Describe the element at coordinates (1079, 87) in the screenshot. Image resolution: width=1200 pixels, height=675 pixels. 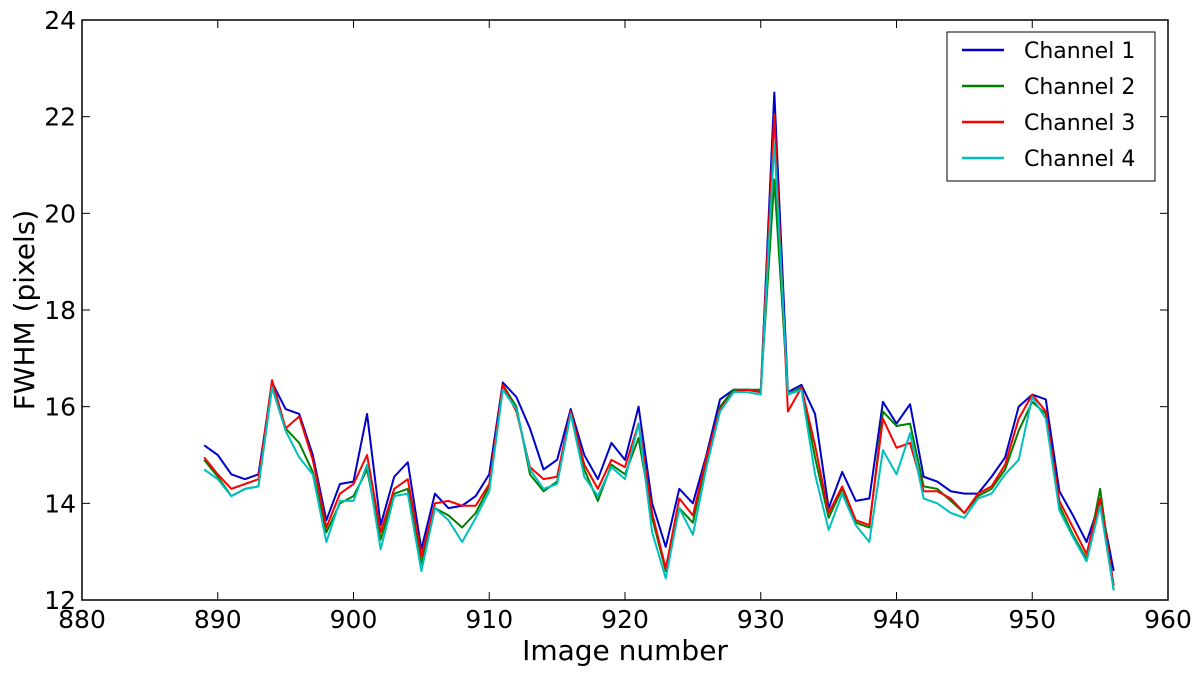
I see `legend-label-channel-2: Channel 2` at that location.